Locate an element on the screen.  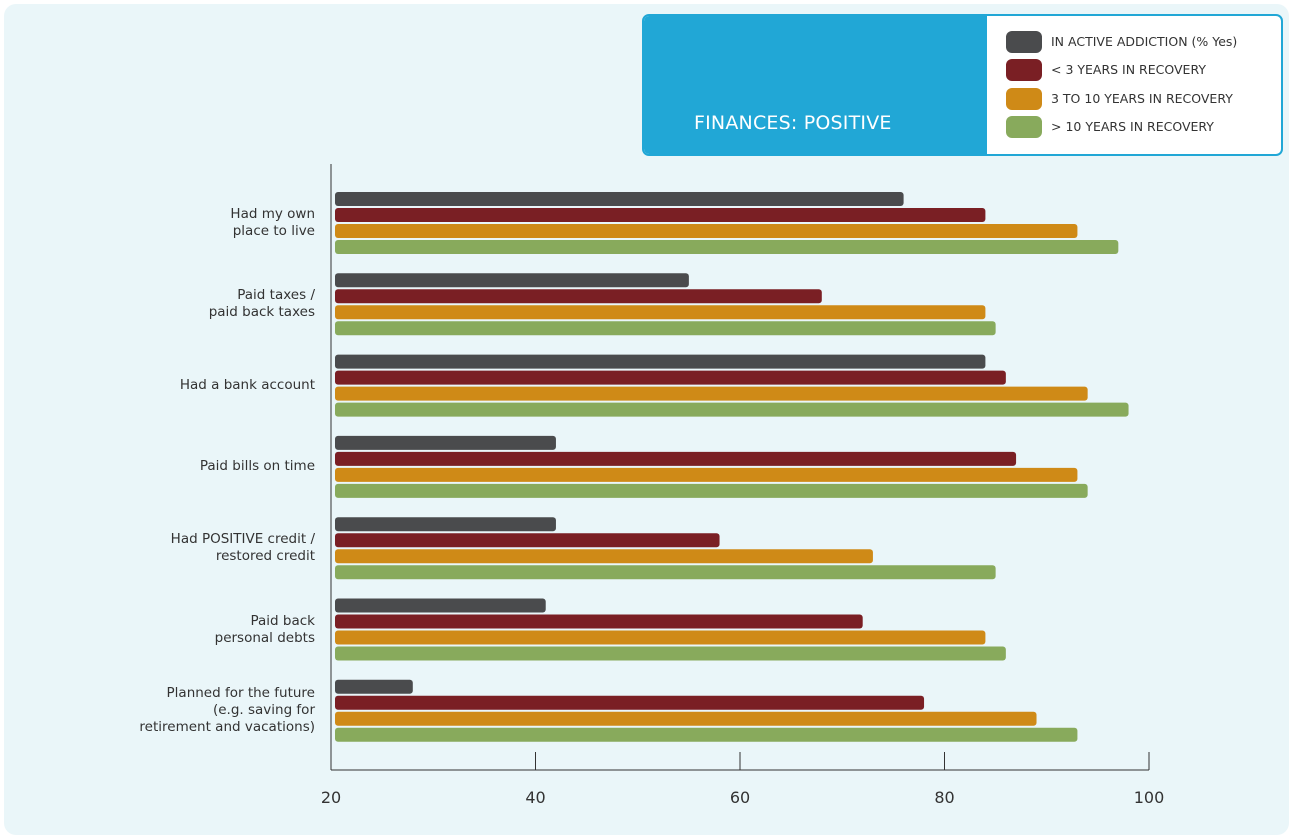
category-label-line: Paid back is located at coordinates (282, 620).